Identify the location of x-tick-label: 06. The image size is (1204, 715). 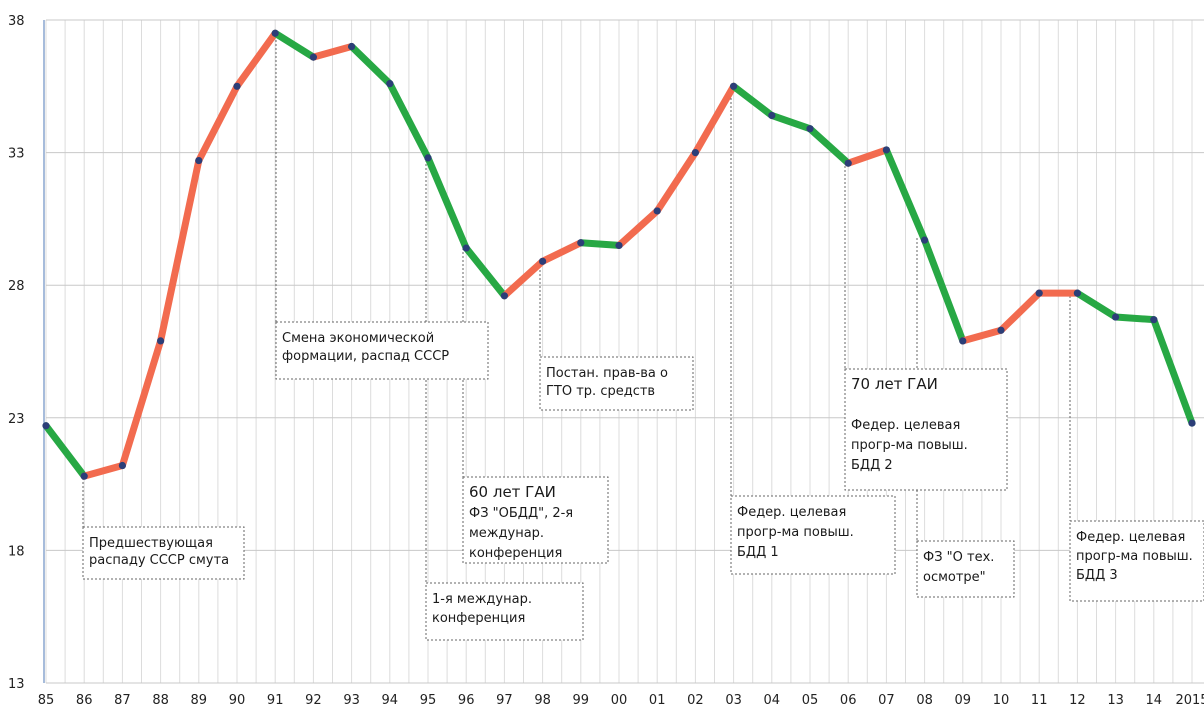
(848, 700).